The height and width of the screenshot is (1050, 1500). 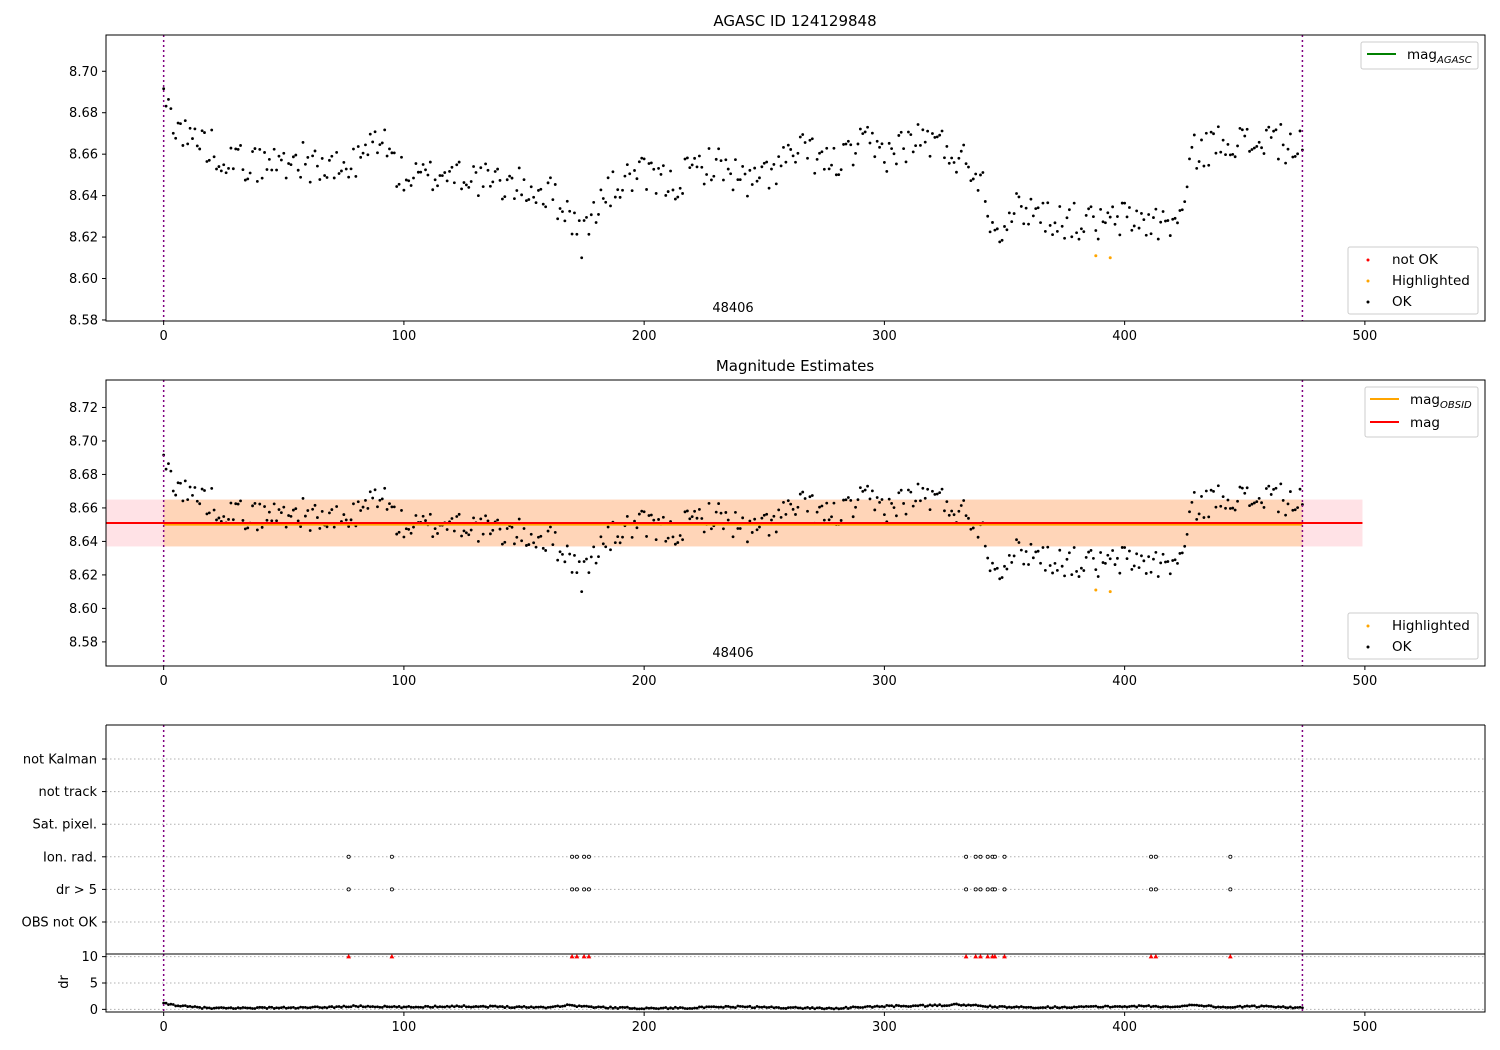 I want to click on legend-label: OK, so click(x=1402, y=647).